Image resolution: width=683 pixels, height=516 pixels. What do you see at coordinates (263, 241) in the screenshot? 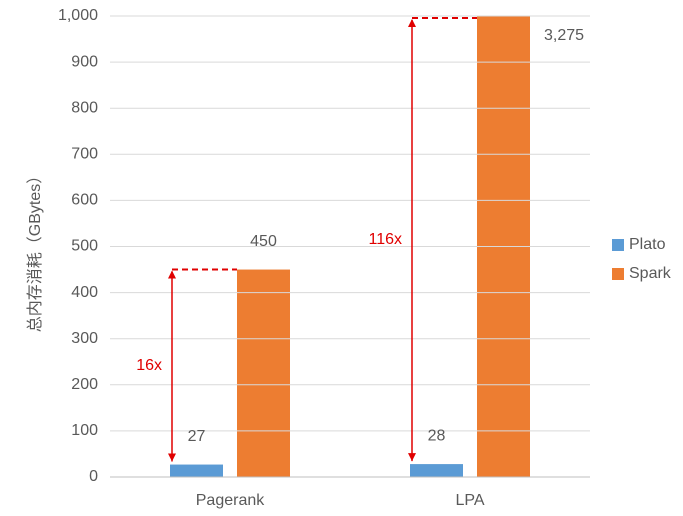
I see `data-label: 450` at bounding box center [263, 241].